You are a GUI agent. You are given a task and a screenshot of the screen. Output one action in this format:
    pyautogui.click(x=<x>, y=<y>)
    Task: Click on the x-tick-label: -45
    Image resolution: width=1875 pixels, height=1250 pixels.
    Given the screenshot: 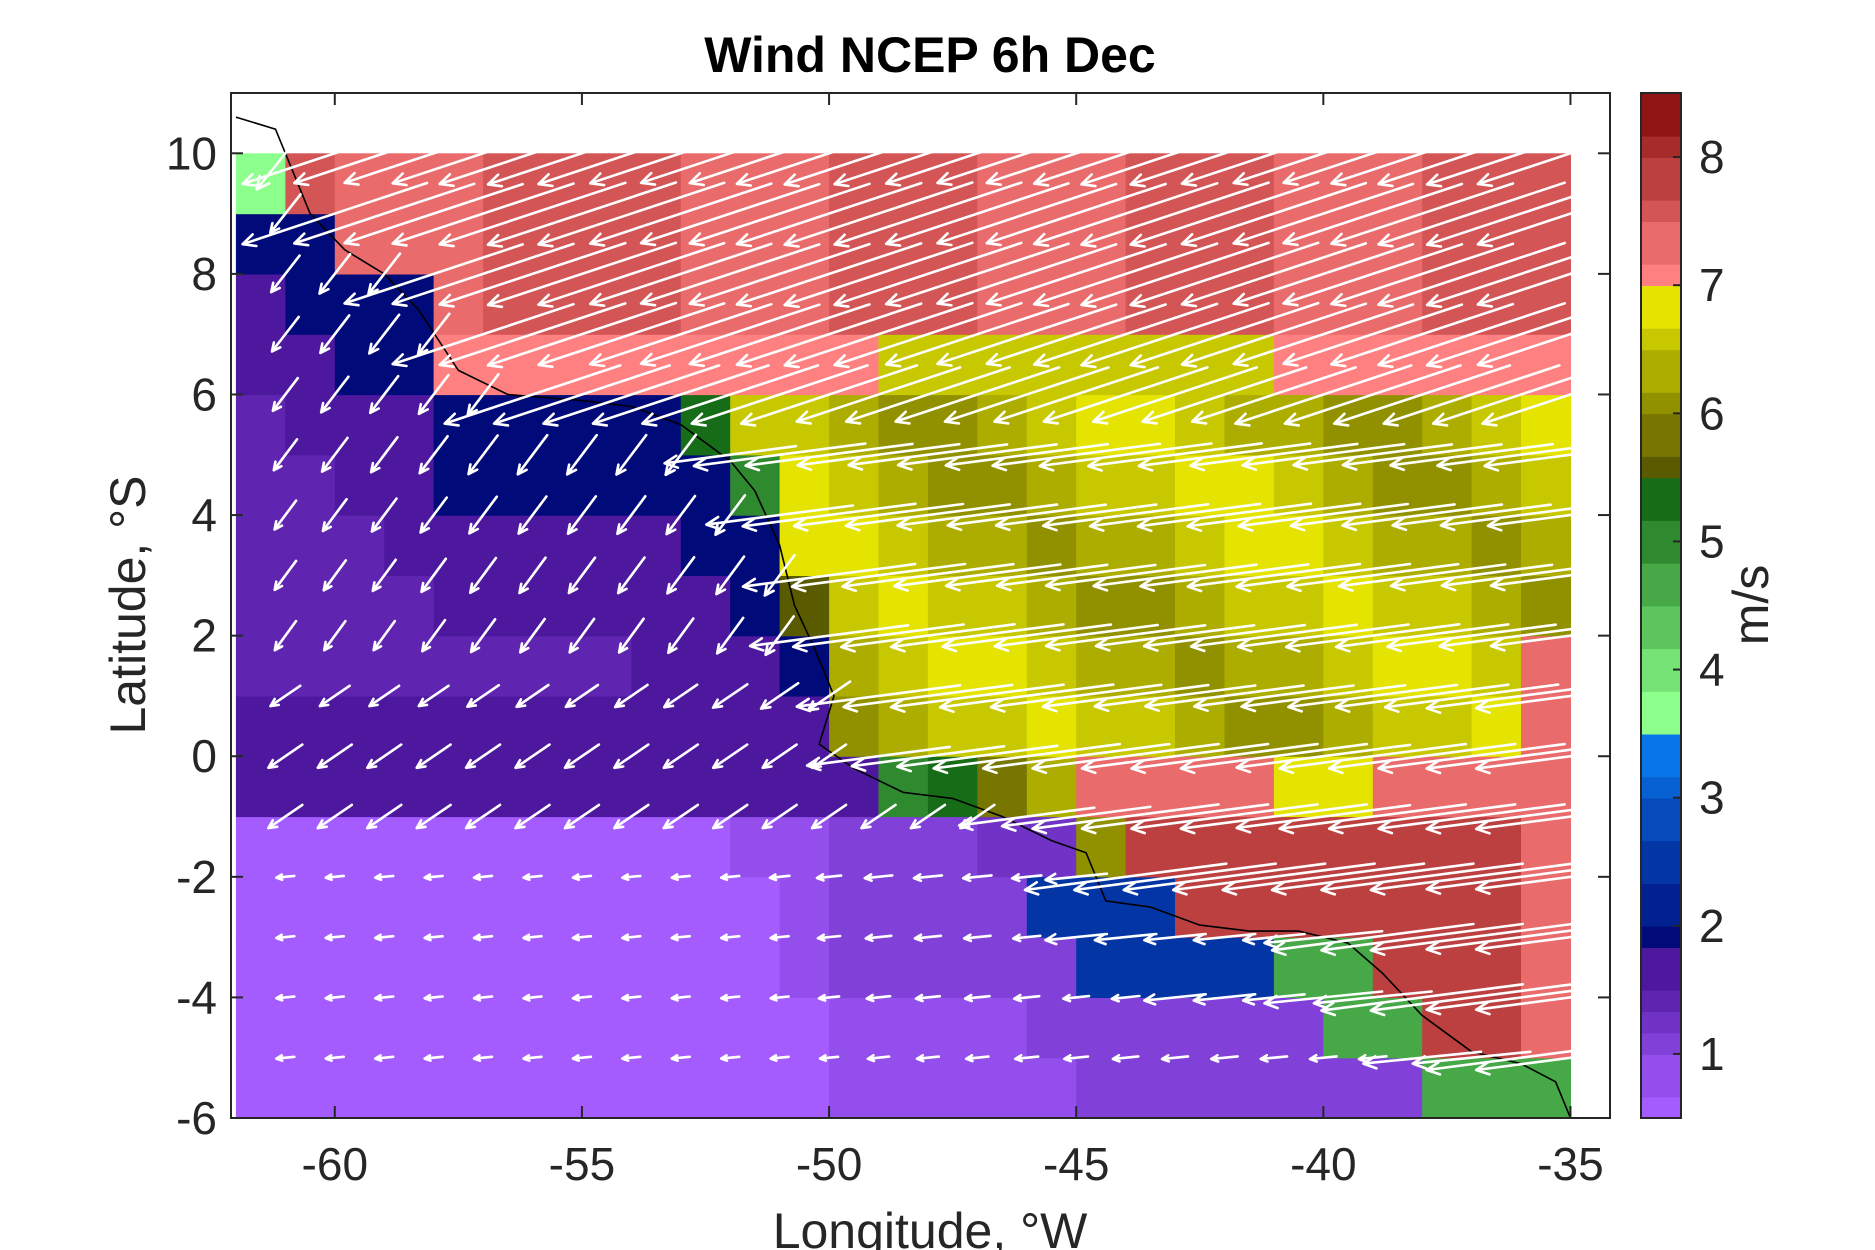 What is the action you would take?
    pyautogui.click(x=1076, y=1164)
    